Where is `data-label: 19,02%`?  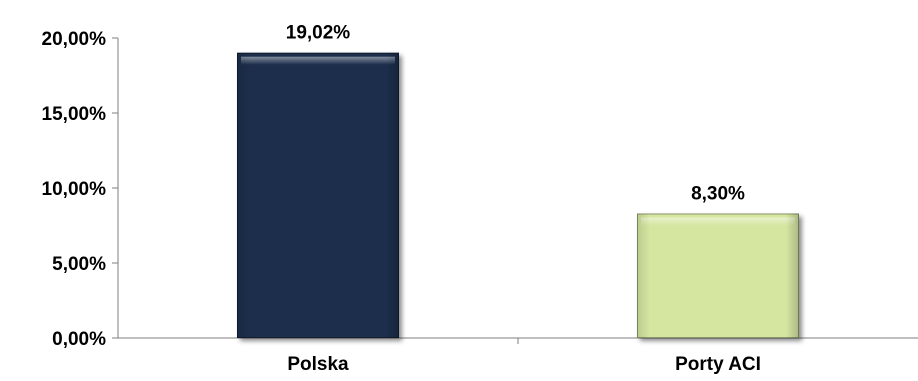
data-label: 19,02% is located at coordinates (318, 33).